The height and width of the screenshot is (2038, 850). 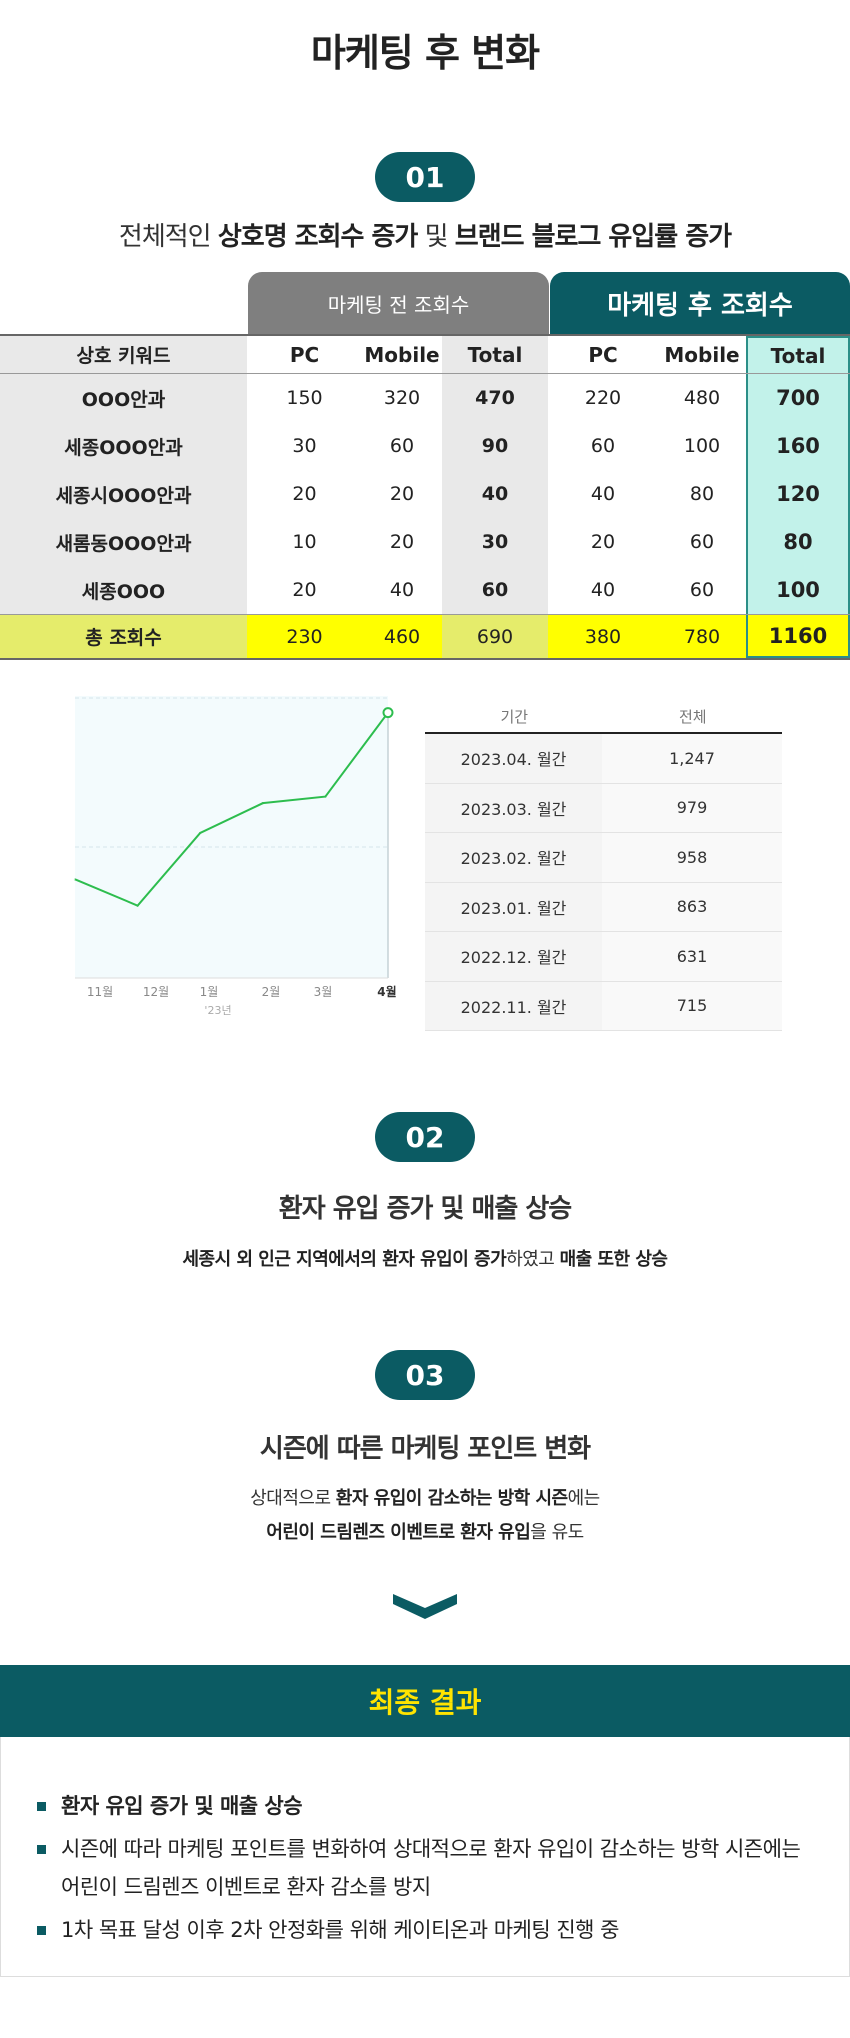 What do you see at coordinates (271, 992) in the screenshot?
I see `chart-x-tick-label: 2월` at bounding box center [271, 992].